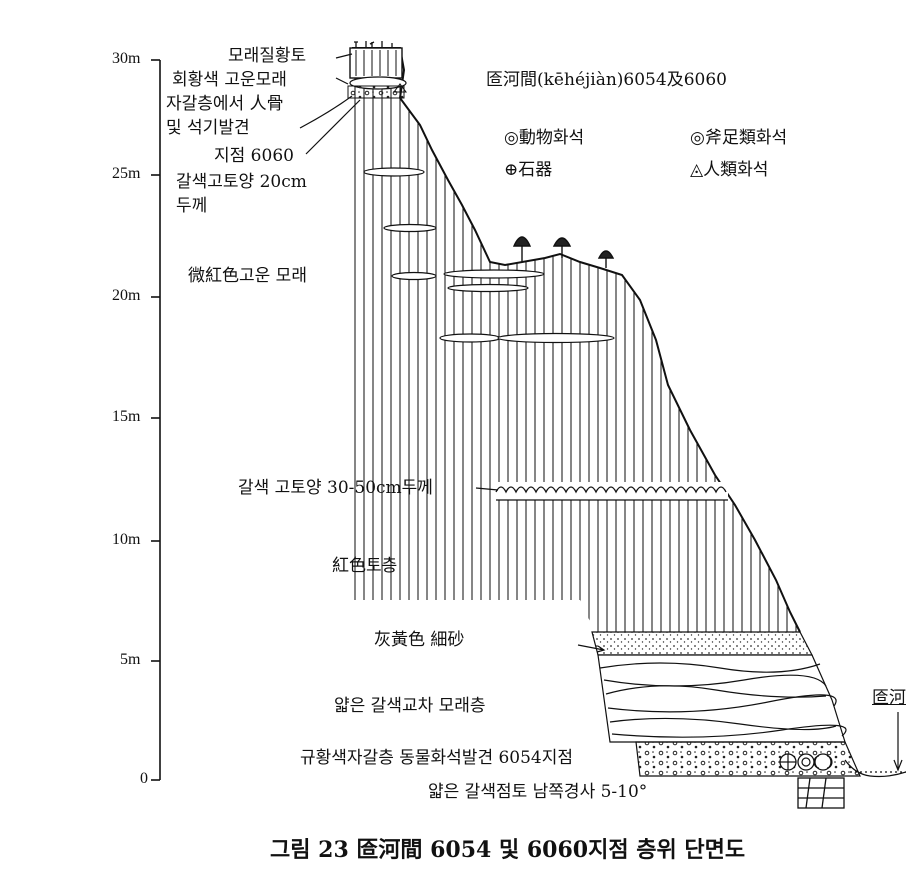  Describe the element at coordinates (229, 80) in the screenshot. I see `label-grey-yellow-sand: 회황색 고운모래` at that location.